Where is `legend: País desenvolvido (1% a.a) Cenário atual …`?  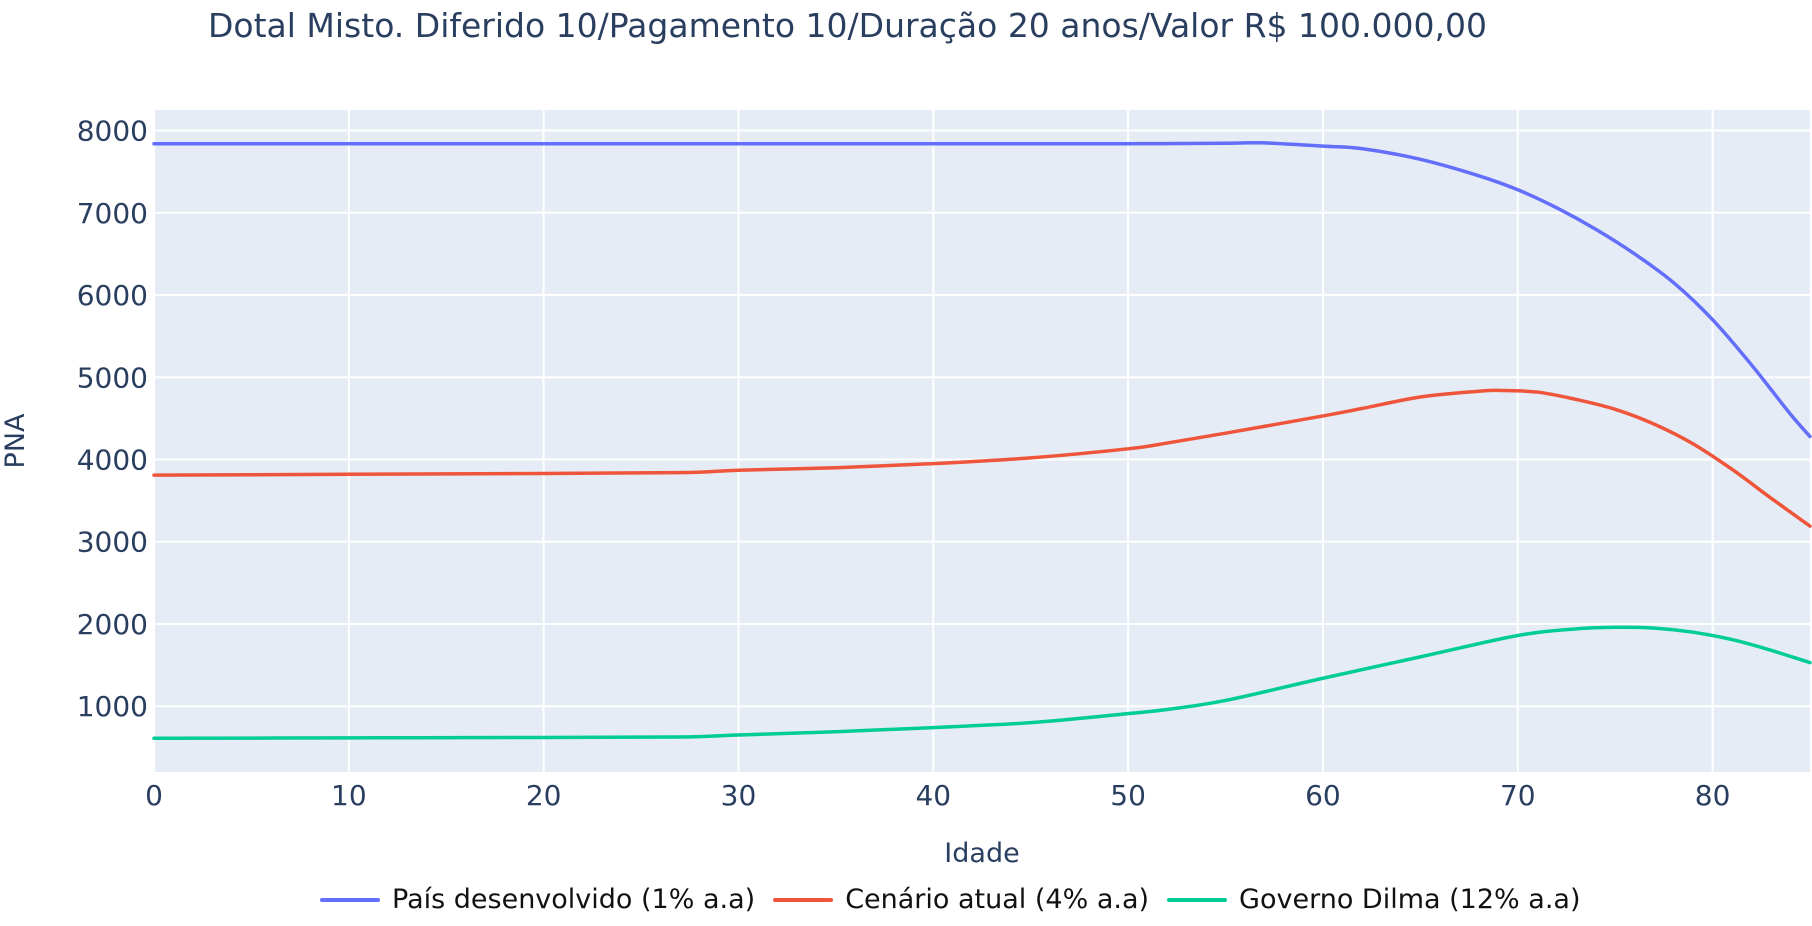
legend: País desenvolvido (1% a.a) Cenário atual … is located at coordinates (950, 899).